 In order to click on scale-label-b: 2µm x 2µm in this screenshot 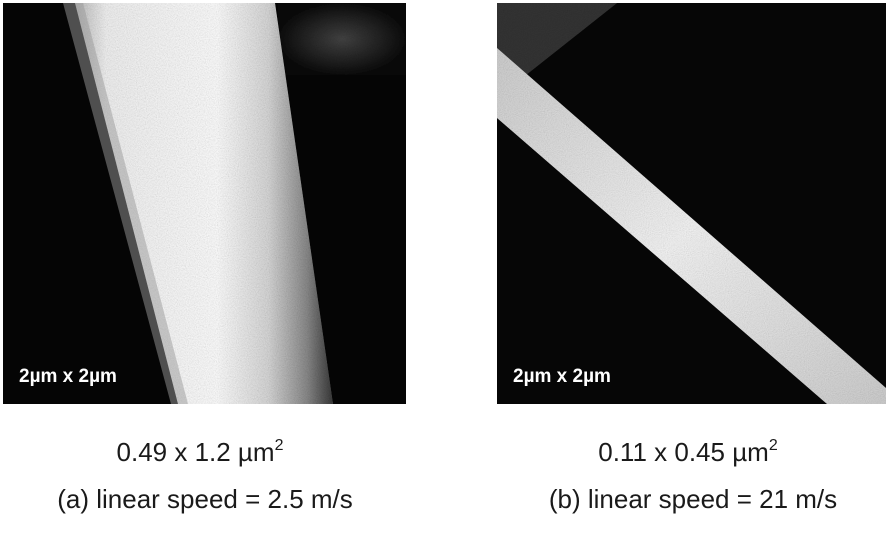, I will do `click(562, 376)`.